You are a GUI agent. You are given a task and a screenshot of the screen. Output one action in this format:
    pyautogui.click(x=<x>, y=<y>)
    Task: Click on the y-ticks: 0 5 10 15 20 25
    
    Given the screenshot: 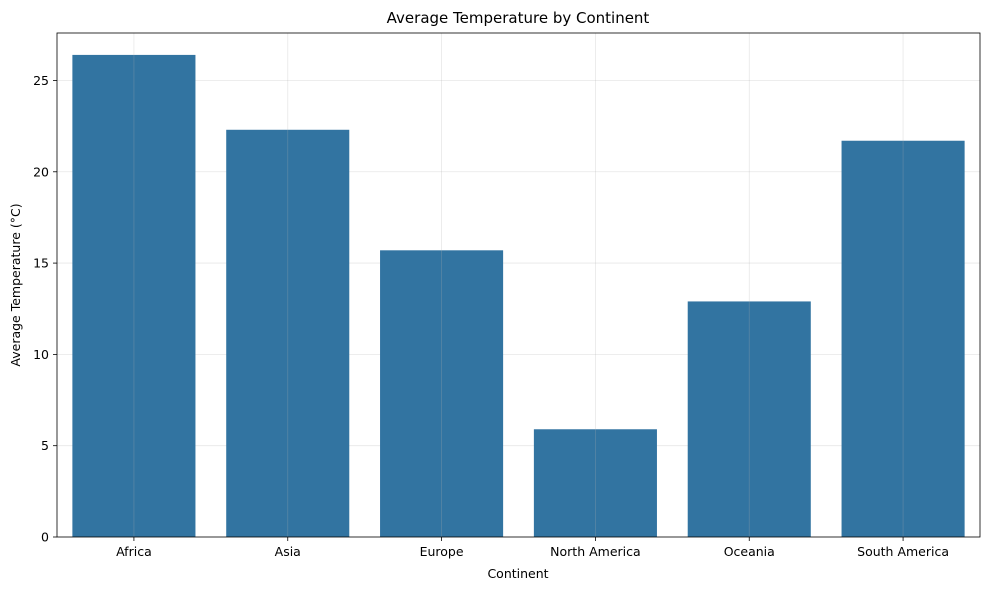 What is the action you would take?
    pyautogui.click(x=45, y=309)
    